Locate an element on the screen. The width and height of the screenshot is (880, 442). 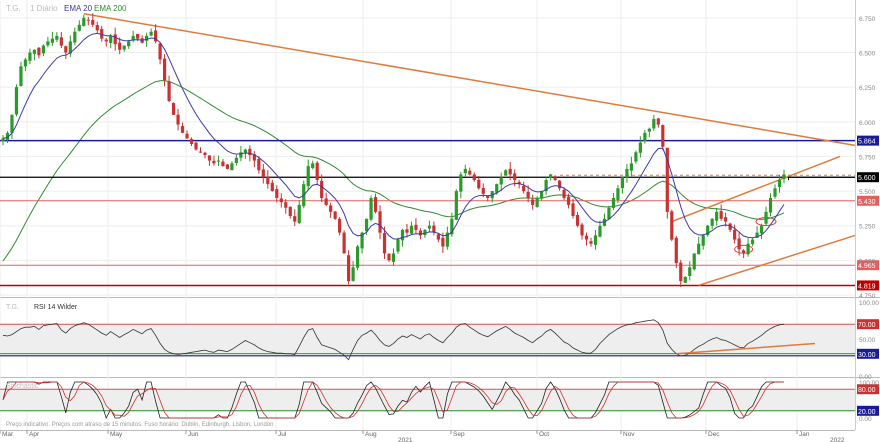
level-tag-4.819 is located at coordinates (868, 285).